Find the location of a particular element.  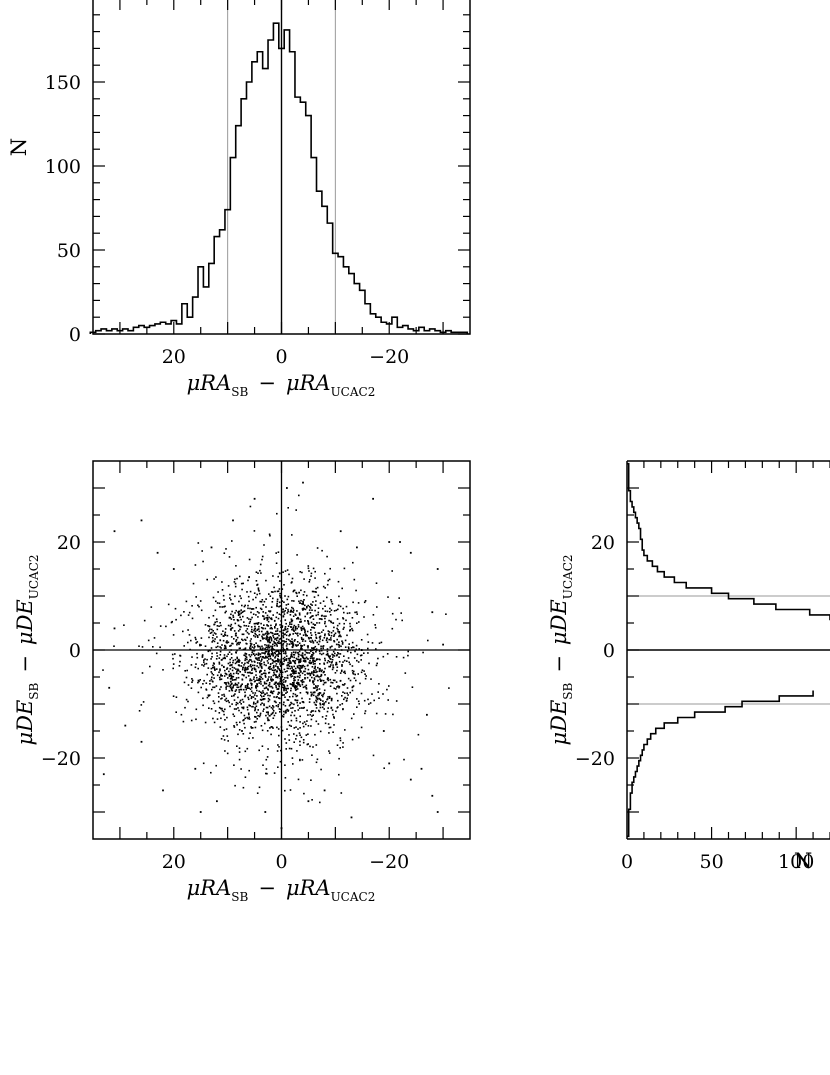

de-histogram-ylabel: μDESB−μDEUCAC2 is located at coordinates (561, 649).